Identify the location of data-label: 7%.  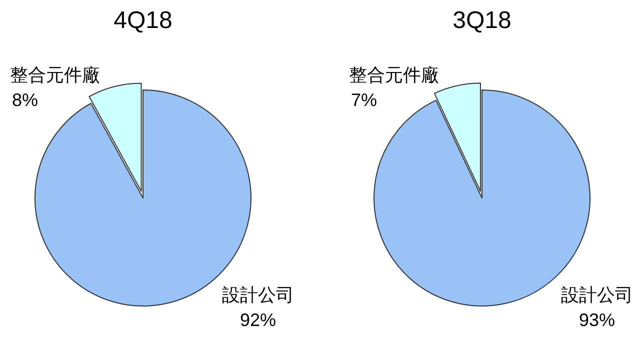
(364, 100).